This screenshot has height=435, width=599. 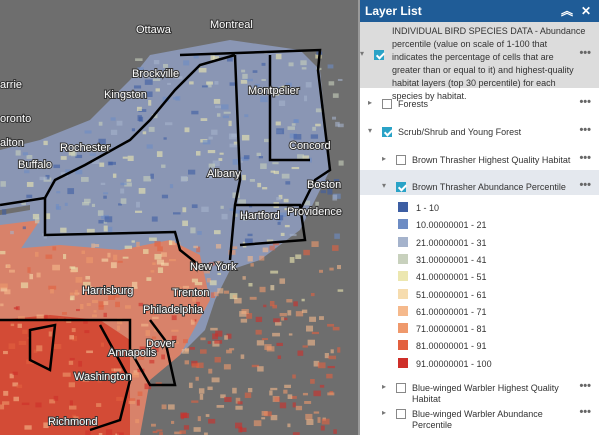 I want to click on city-label: Boston, so click(x=324, y=185).